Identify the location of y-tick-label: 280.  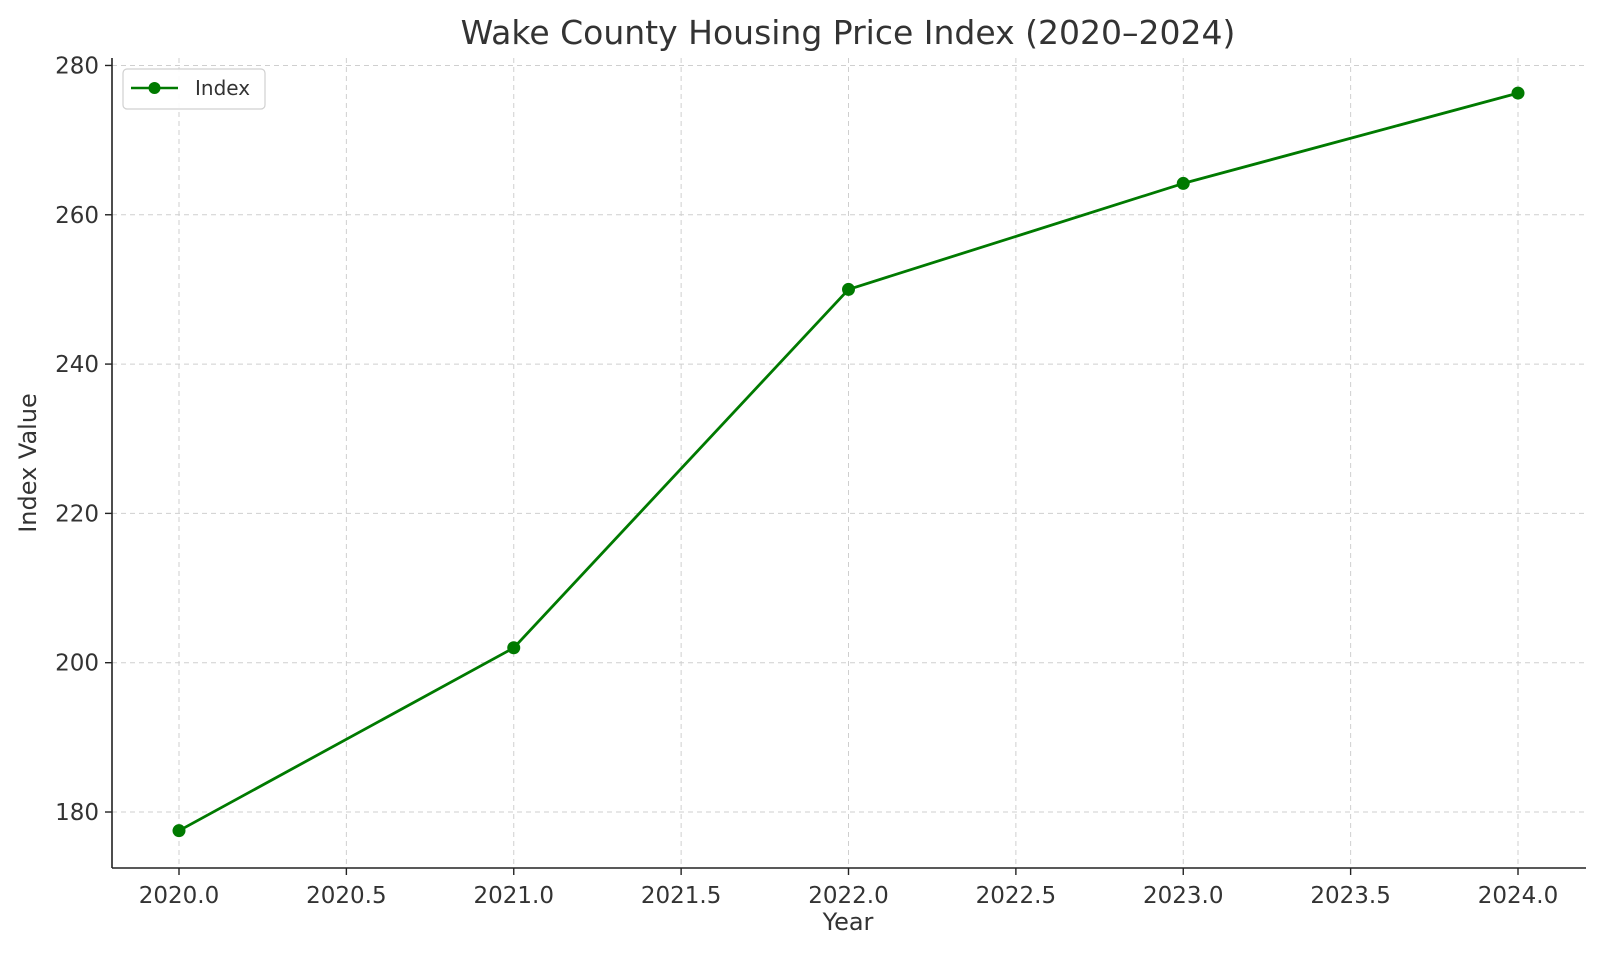
(77, 66).